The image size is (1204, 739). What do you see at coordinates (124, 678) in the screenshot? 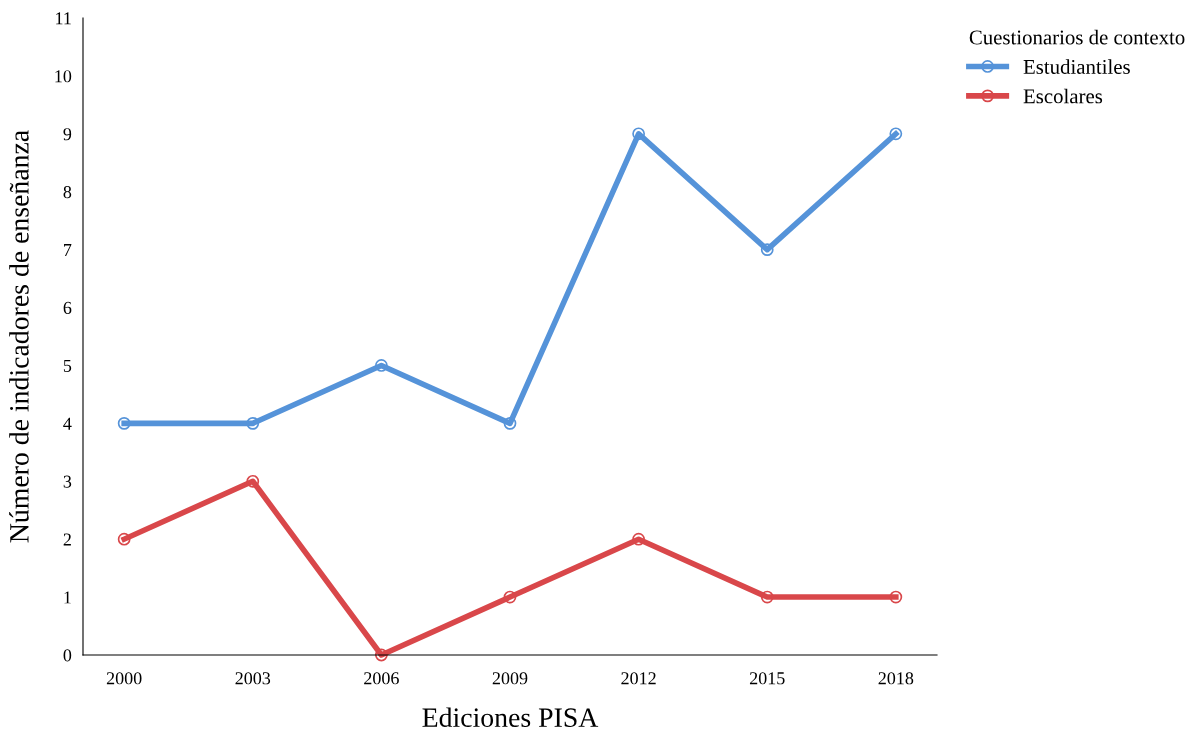
I see `x-tick-label: 2000` at bounding box center [124, 678].